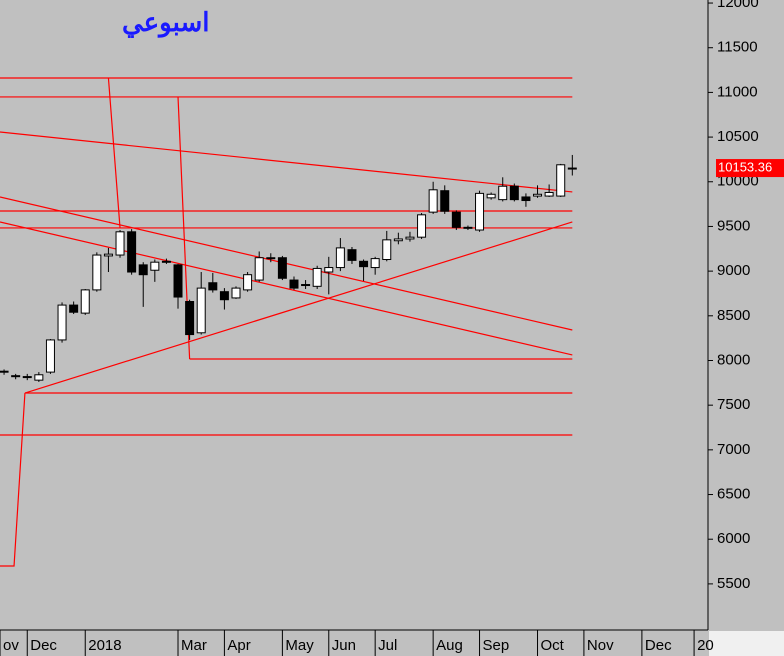 This screenshot has width=784, height=656. Describe the element at coordinates (745, 166) in the screenshot. I see `last-price-label: 10153.36` at that location.